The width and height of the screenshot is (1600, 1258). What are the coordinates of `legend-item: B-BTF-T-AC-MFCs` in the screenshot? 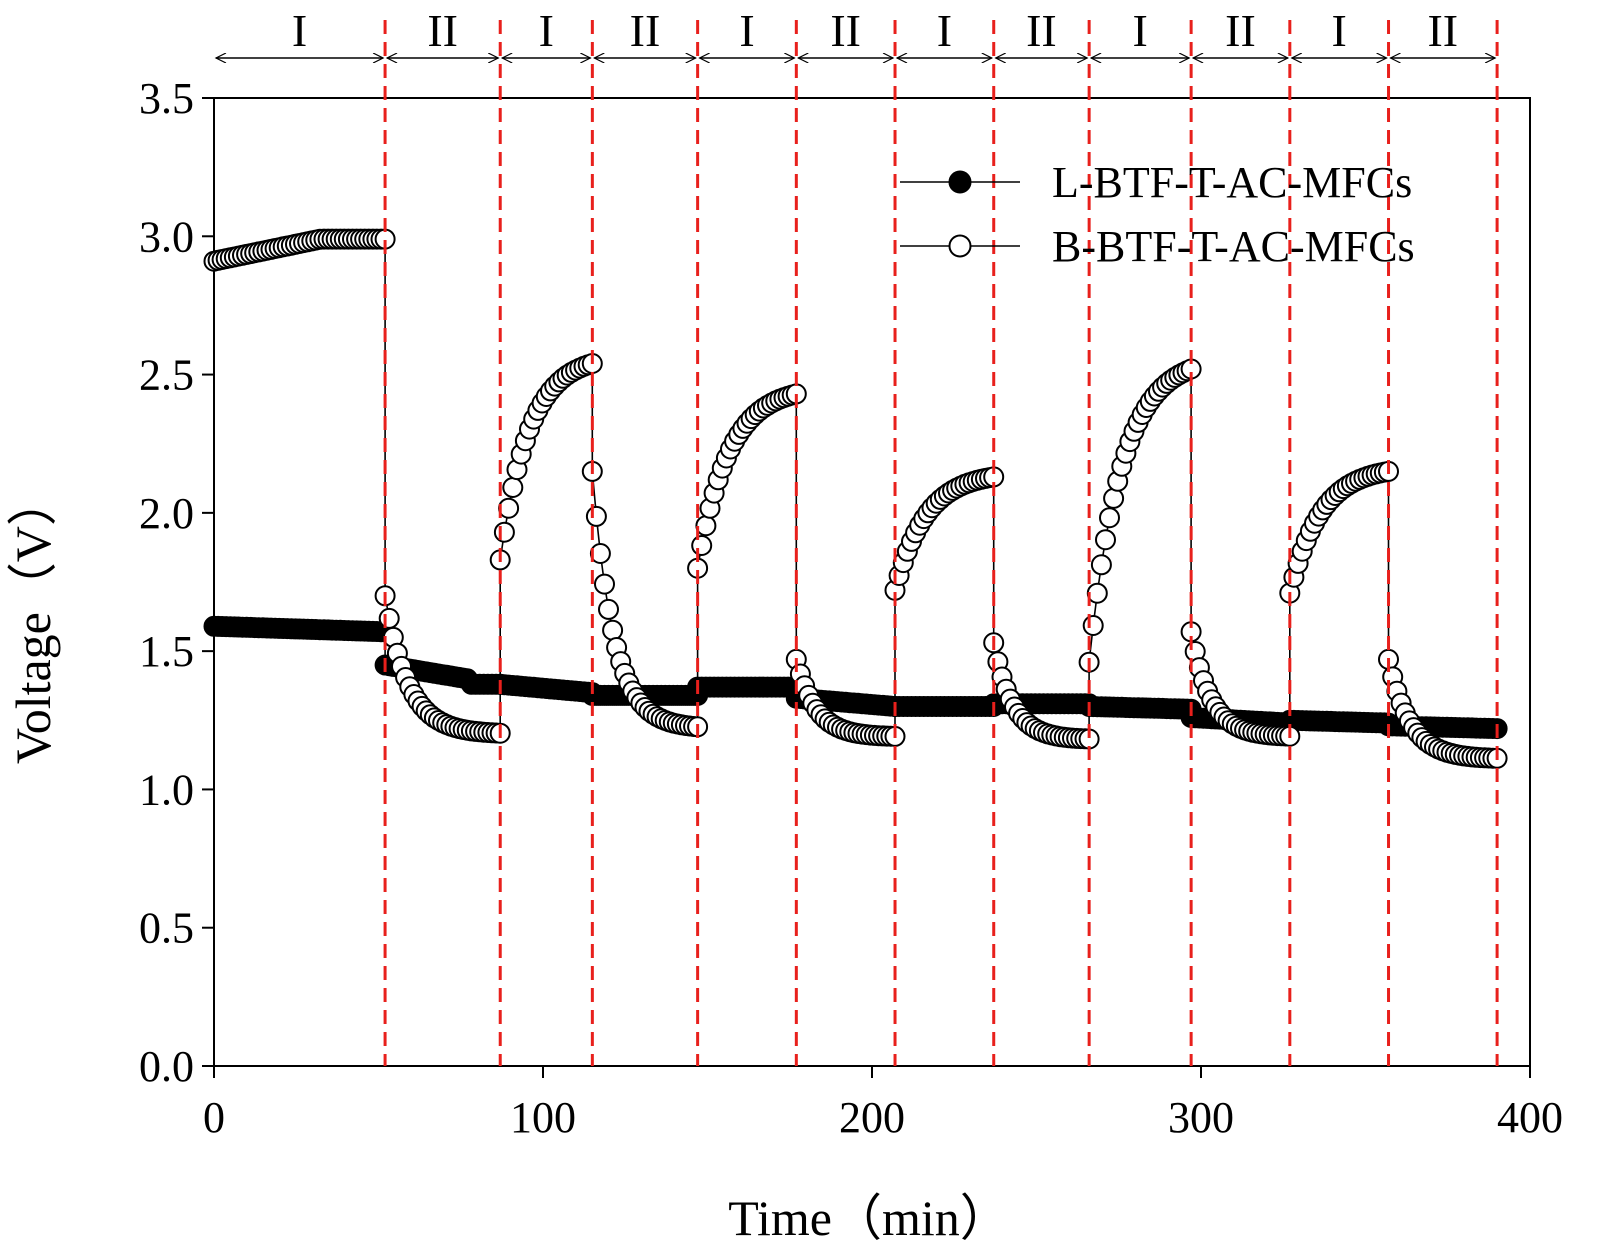 It's located at (1157, 246).